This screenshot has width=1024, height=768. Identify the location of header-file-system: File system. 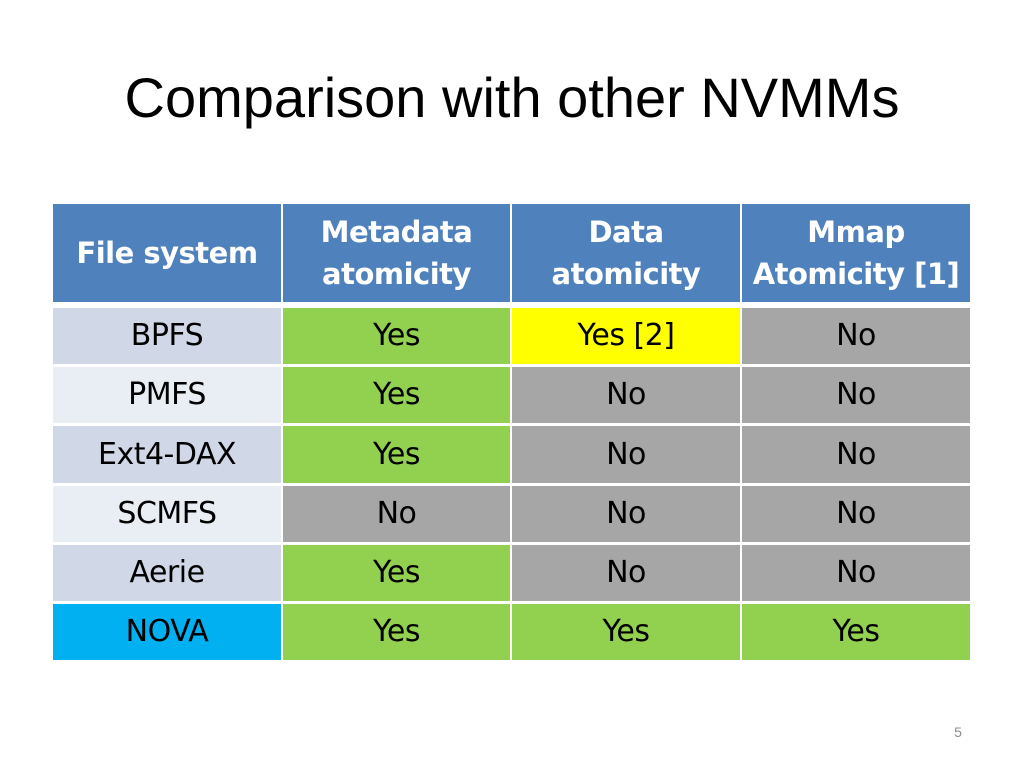
(167, 253).